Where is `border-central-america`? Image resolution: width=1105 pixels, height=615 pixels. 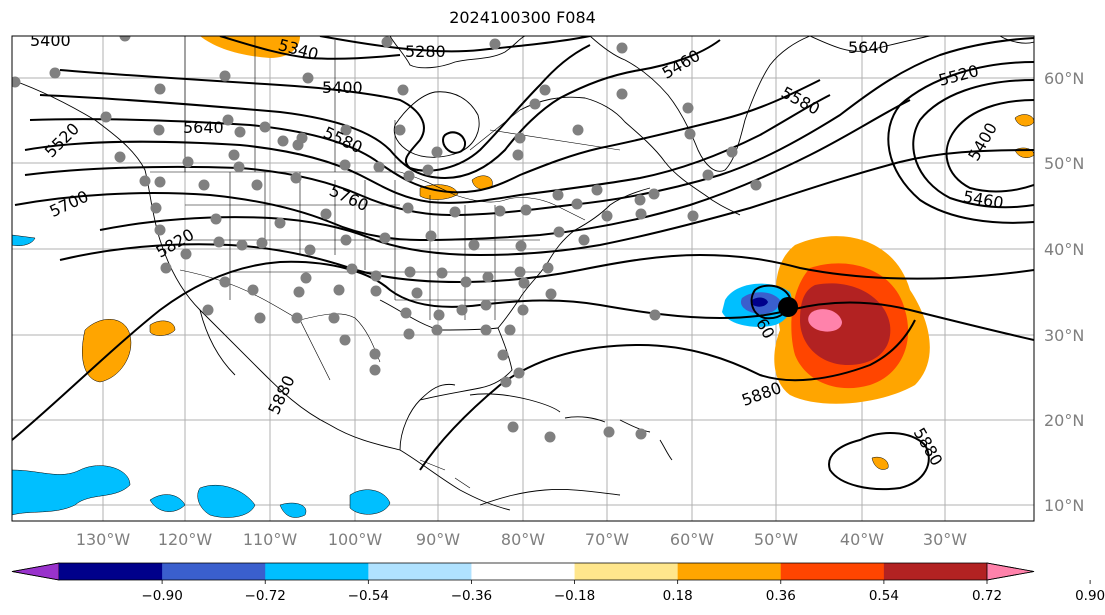
border-central-america is located at coordinates (445, 474).